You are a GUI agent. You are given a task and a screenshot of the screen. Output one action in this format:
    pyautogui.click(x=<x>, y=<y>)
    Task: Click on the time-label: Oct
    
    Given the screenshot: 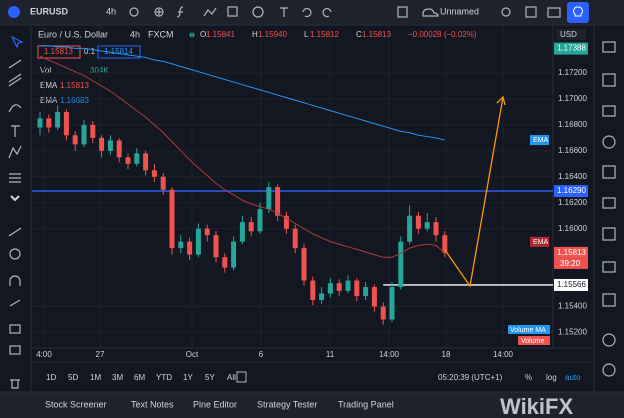 What is the action you would take?
    pyautogui.click(x=192, y=354)
    